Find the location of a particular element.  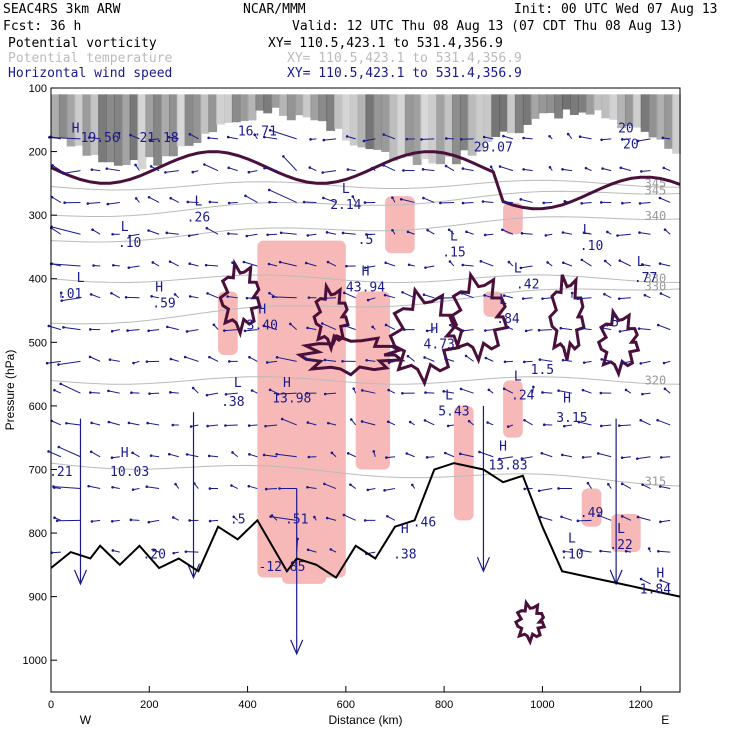

field-annotation: L is located at coordinates (518, 376).